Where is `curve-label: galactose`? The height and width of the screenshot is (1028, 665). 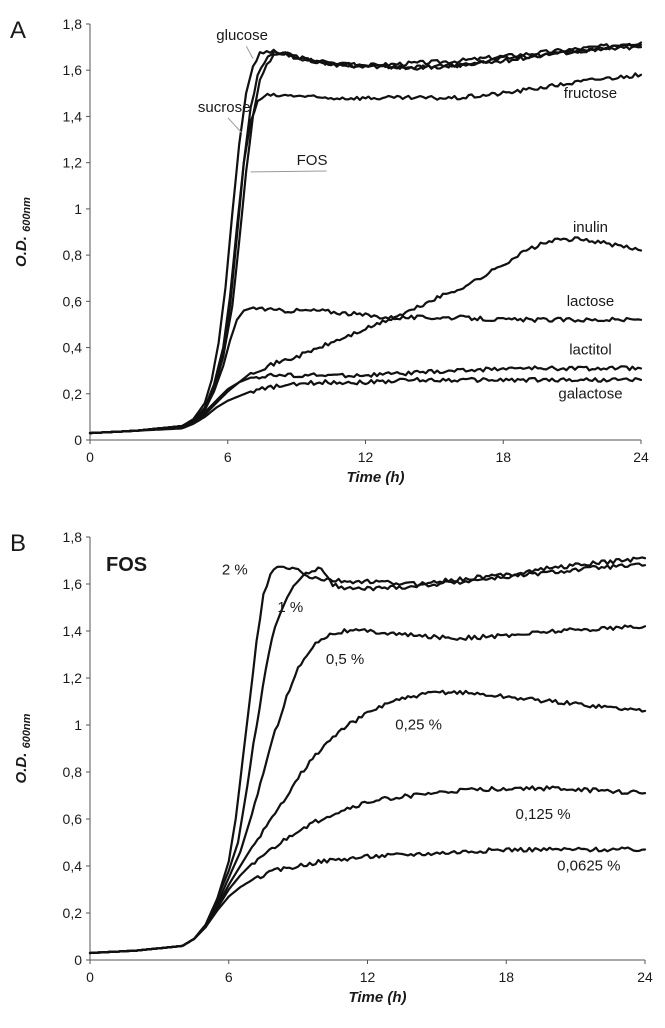 curve-label: galactose is located at coordinates (590, 393).